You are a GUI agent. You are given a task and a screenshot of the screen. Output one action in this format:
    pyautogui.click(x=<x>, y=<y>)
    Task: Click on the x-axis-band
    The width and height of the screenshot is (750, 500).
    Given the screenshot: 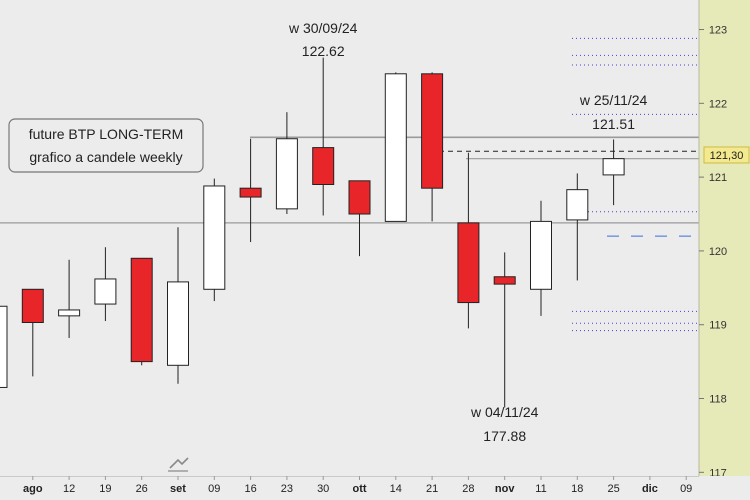 What is the action you would take?
    pyautogui.click(x=375, y=488)
    